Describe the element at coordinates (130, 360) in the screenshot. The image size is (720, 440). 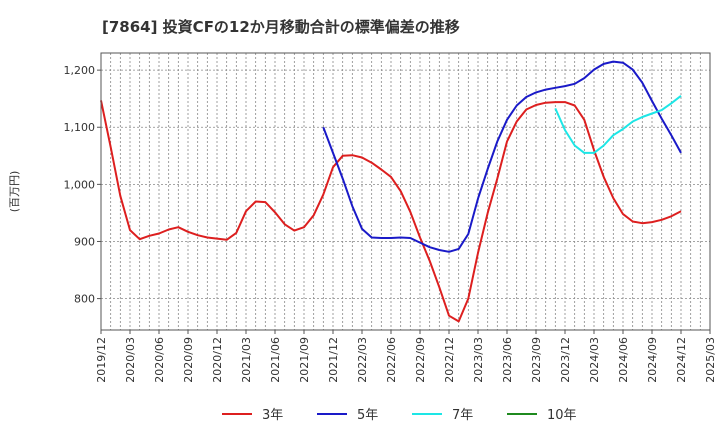
I see `x-tick-label: 2020/03` at that location.